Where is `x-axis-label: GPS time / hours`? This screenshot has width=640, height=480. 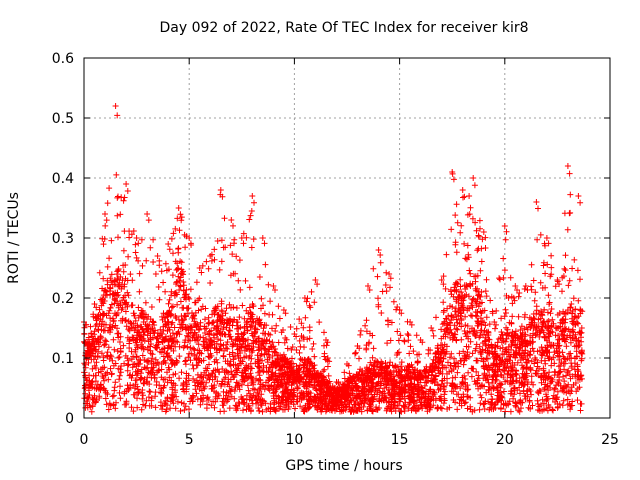
x-axis-label: GPS time / hours is located at coordinates (343, 466).